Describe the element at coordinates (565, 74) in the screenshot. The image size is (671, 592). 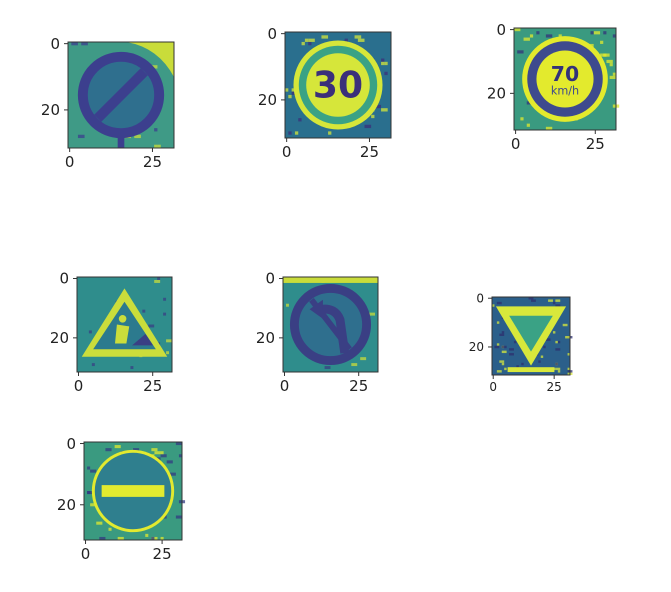
I see `sign-number: 70` at that location.